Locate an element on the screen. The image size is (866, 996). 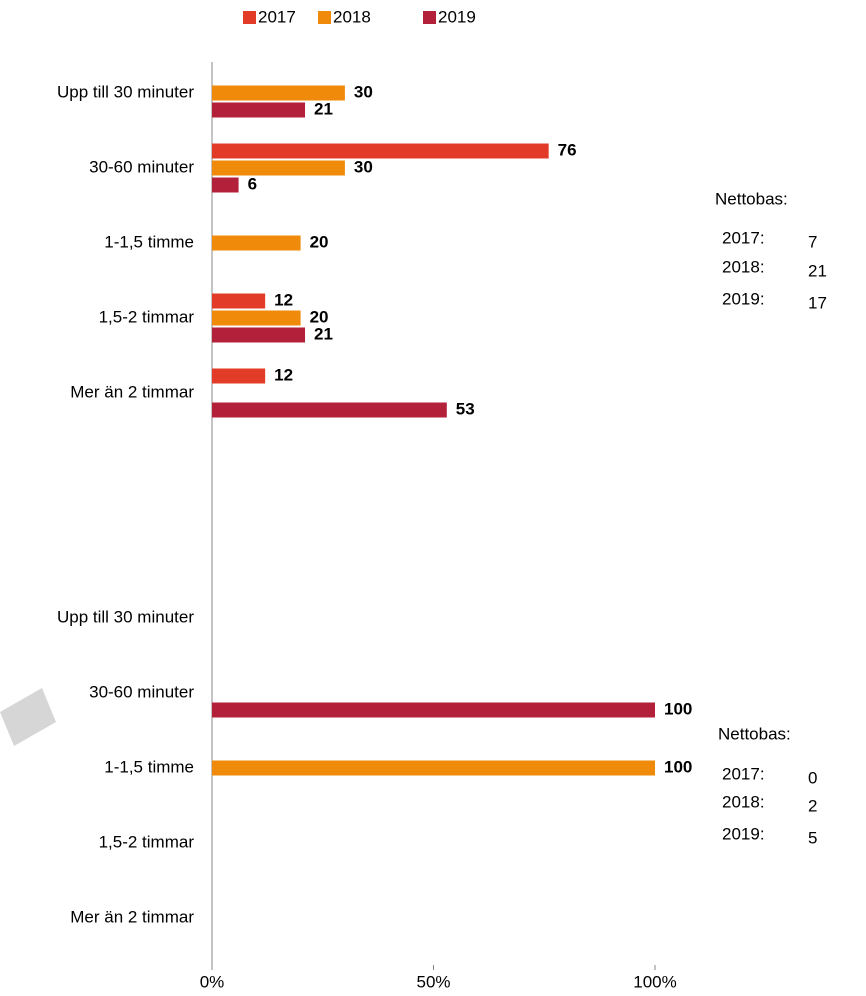
note-value: 7 is located at coordinates (812, 241).